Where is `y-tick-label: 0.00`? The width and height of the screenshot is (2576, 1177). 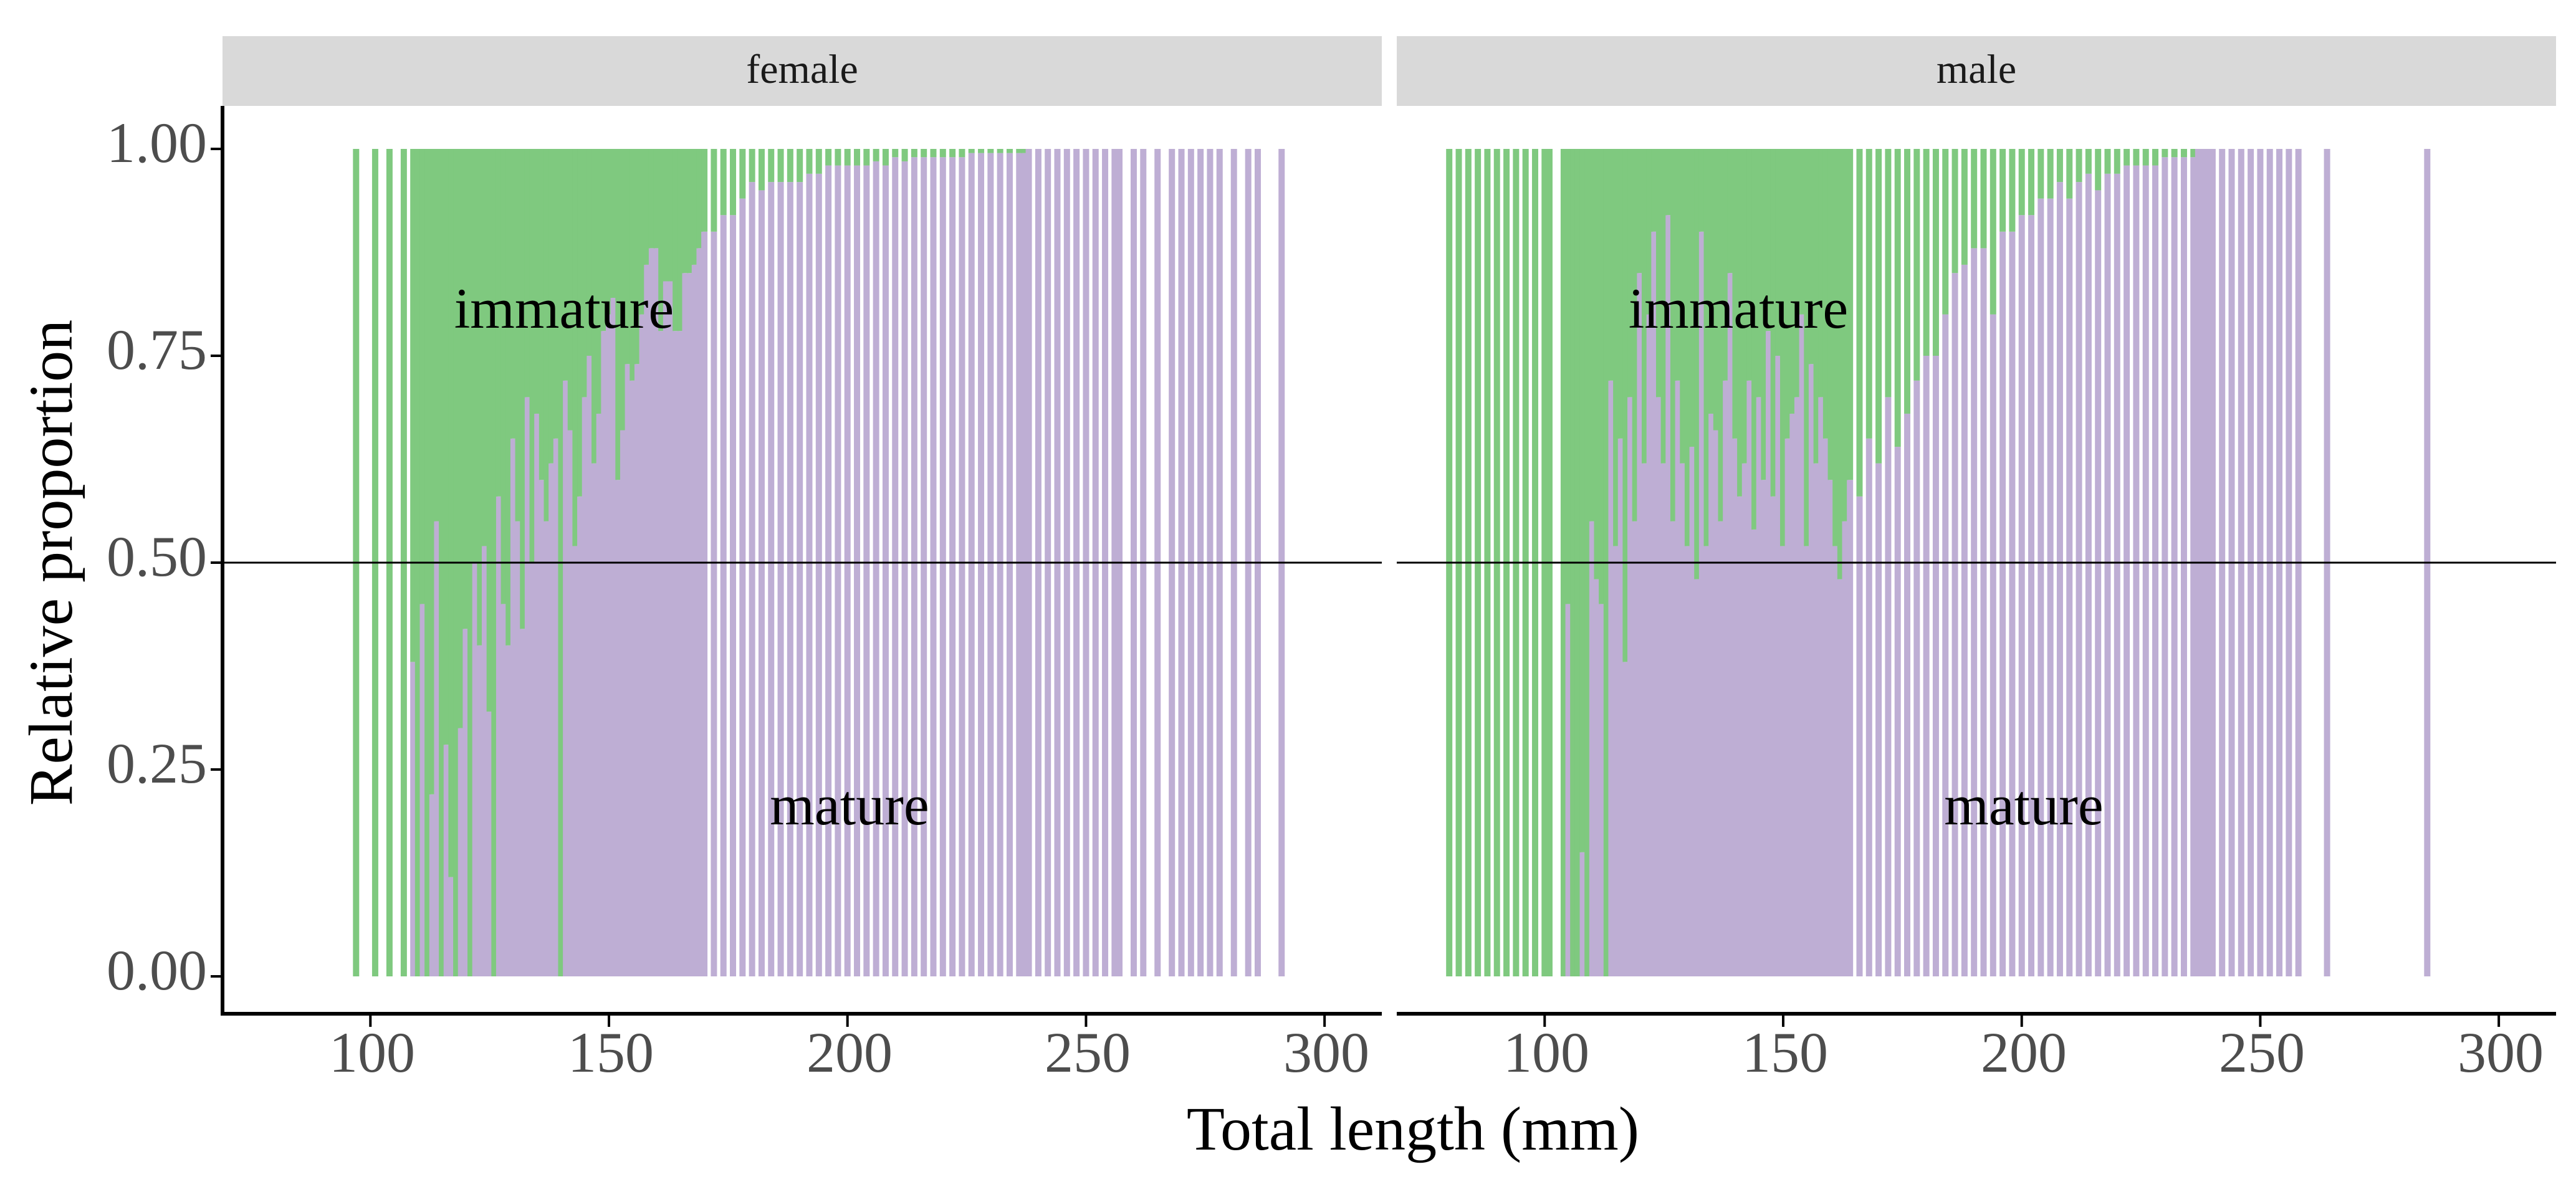 y-tick-label: 0.00 is located at coordinates (157, 970).